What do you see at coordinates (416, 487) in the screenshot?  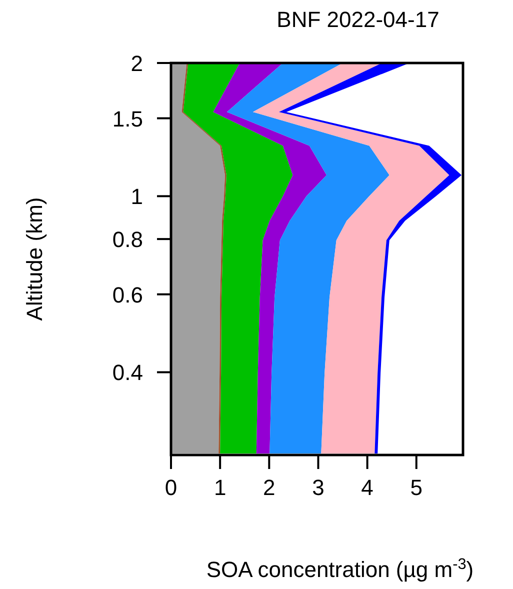 I see `x-tick-label: 5` at bounding box center [416, 487].